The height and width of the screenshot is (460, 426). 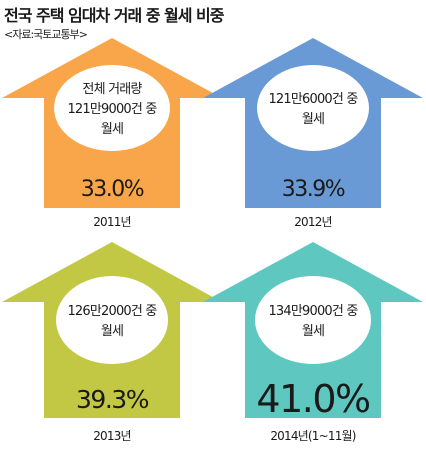 What do you see at coordinates (313, 399) in the screenshot?
I see `value-label-4: 41.0%` at bounding box center [313, 399].